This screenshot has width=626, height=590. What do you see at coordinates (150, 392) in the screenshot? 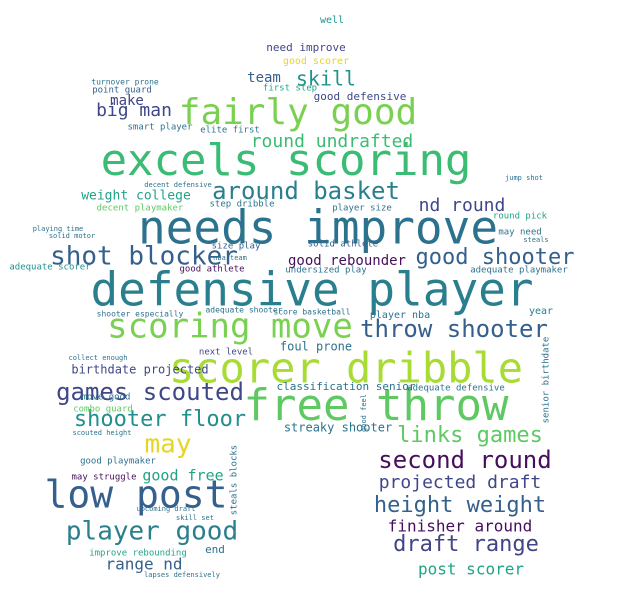
I see `cloud-word: games scouted` at bounding box center [150, 392].